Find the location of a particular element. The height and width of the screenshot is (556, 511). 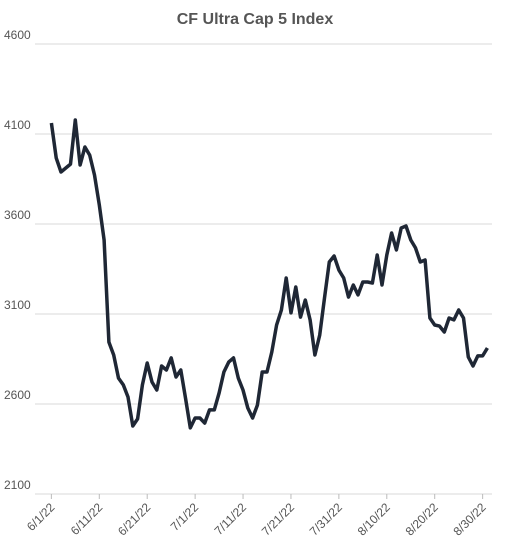

x-tick-label: 6/11/22 is located at coordinates (87, 519).